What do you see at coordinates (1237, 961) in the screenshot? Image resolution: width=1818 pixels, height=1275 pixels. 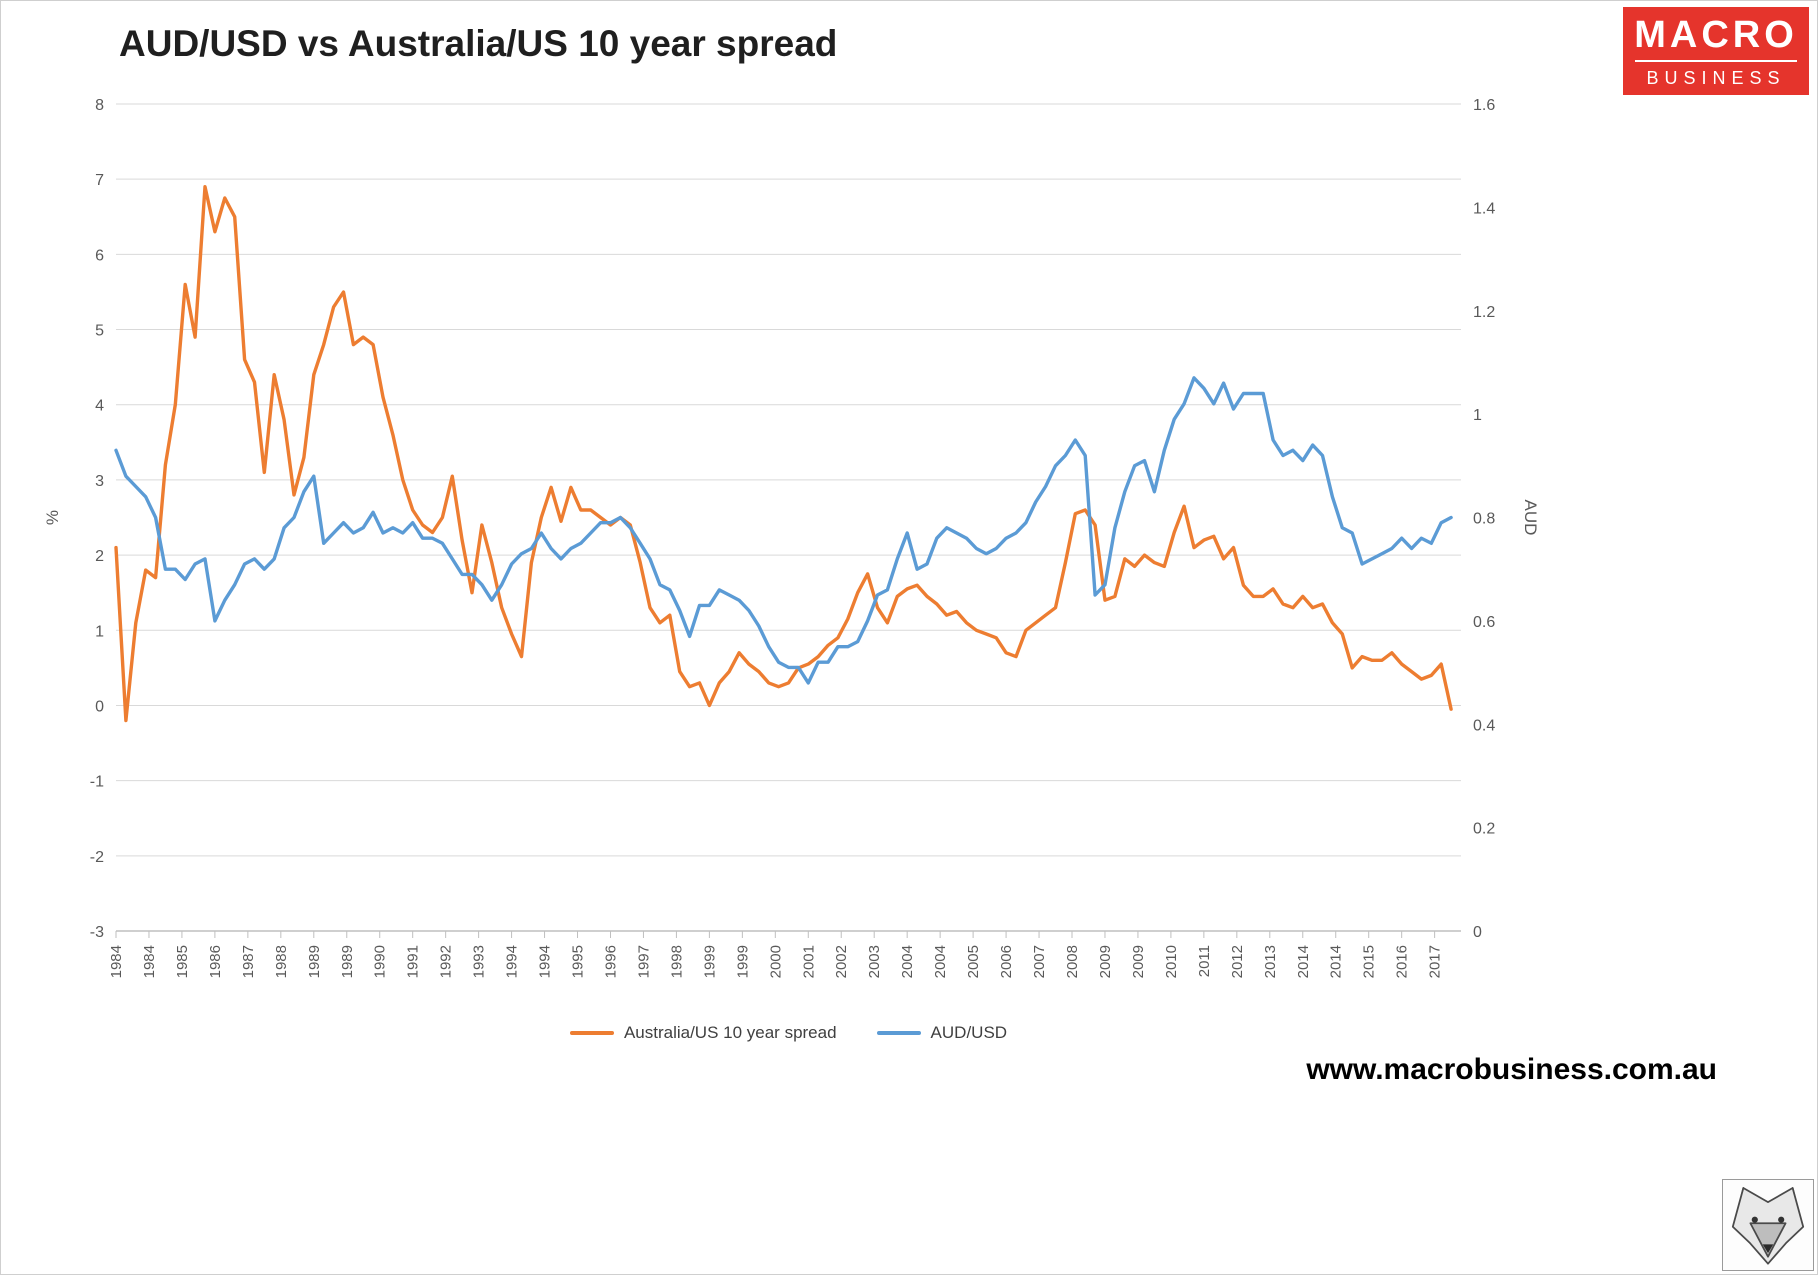 I see `x-axis-tick-label: 2012` at bounding box center [1237, 961].